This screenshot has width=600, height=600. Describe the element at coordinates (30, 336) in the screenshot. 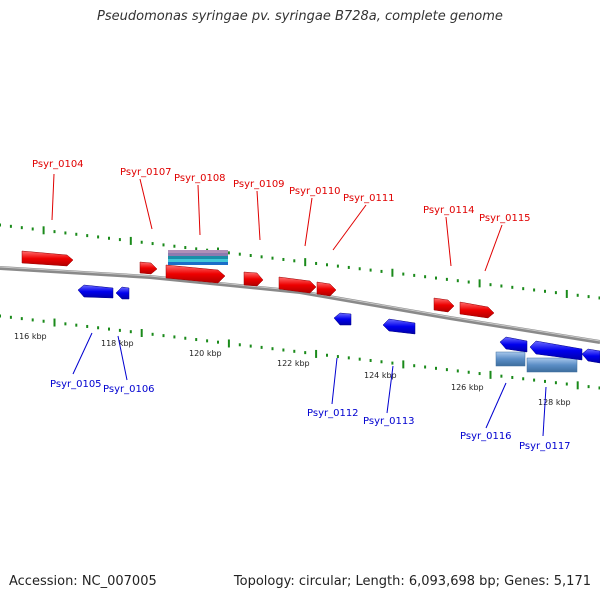

I see `scale-label: 116 kbp` at that location.